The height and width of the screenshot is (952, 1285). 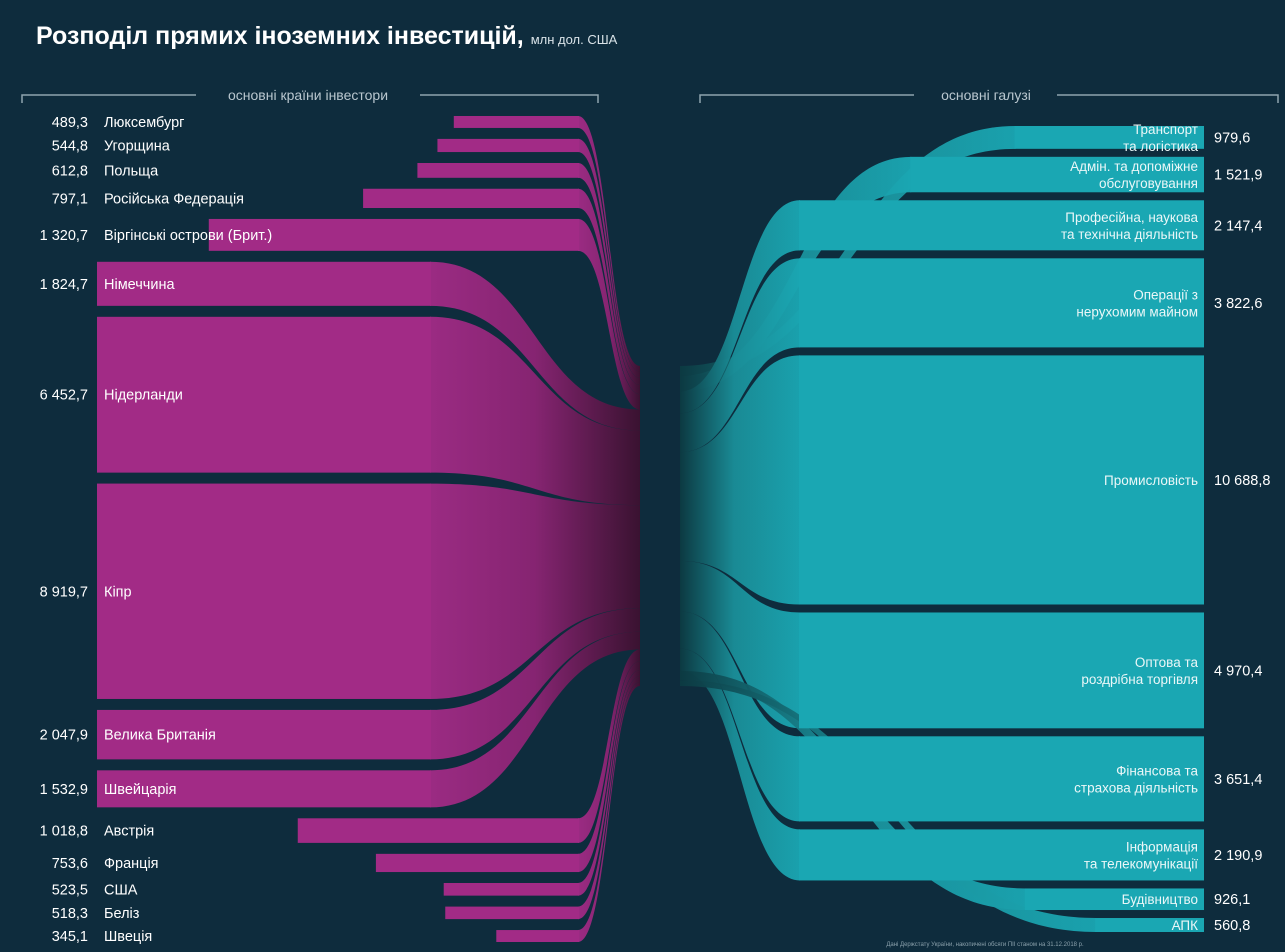 I want to click on industry-value-3: 3 822,6, so click(x=1238, y=304).